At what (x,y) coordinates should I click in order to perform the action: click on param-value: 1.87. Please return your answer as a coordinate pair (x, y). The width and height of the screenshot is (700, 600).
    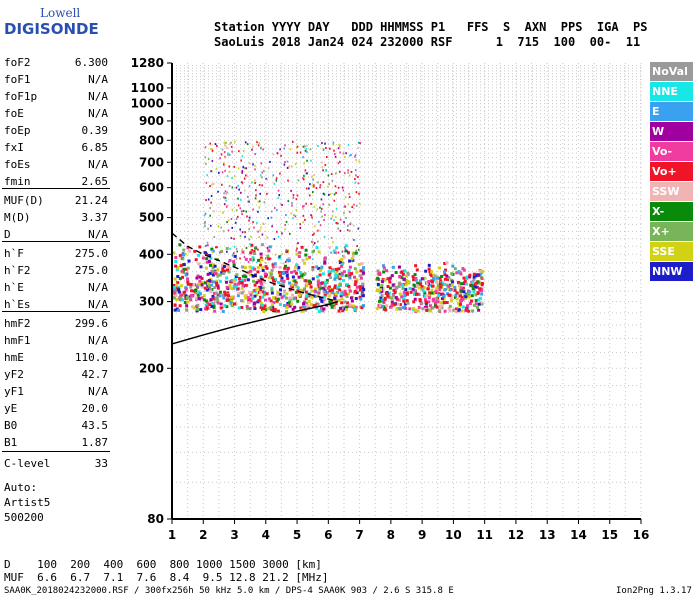
    Looking at the image, I should click on (95, 442).